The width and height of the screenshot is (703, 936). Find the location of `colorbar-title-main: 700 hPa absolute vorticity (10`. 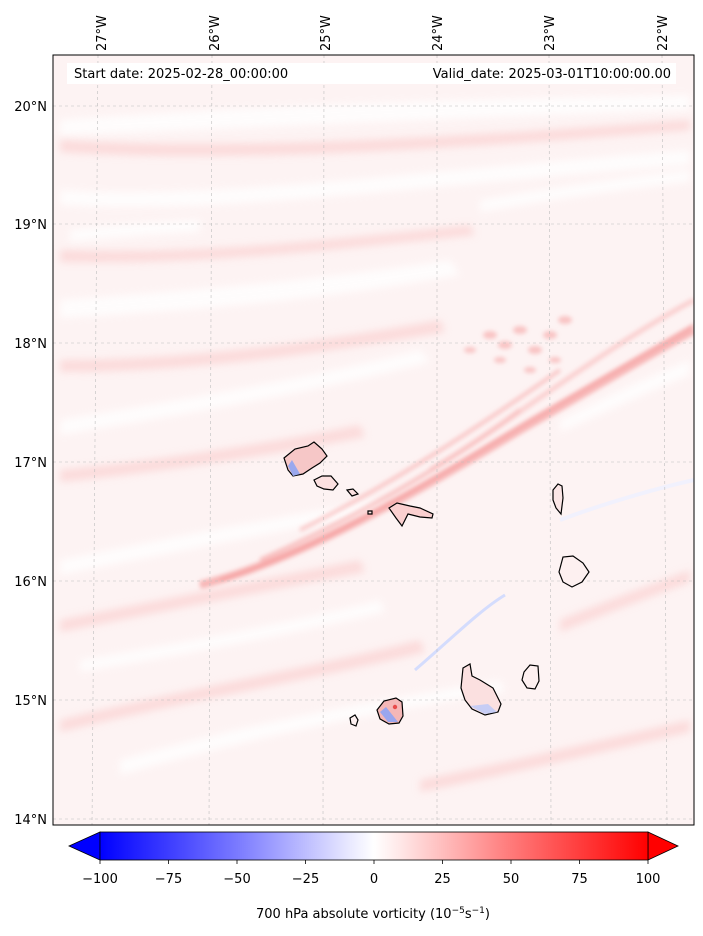

colorbar-title-main: 700 hPa absolute vorticity (10 is located at coordinates (354, 914).